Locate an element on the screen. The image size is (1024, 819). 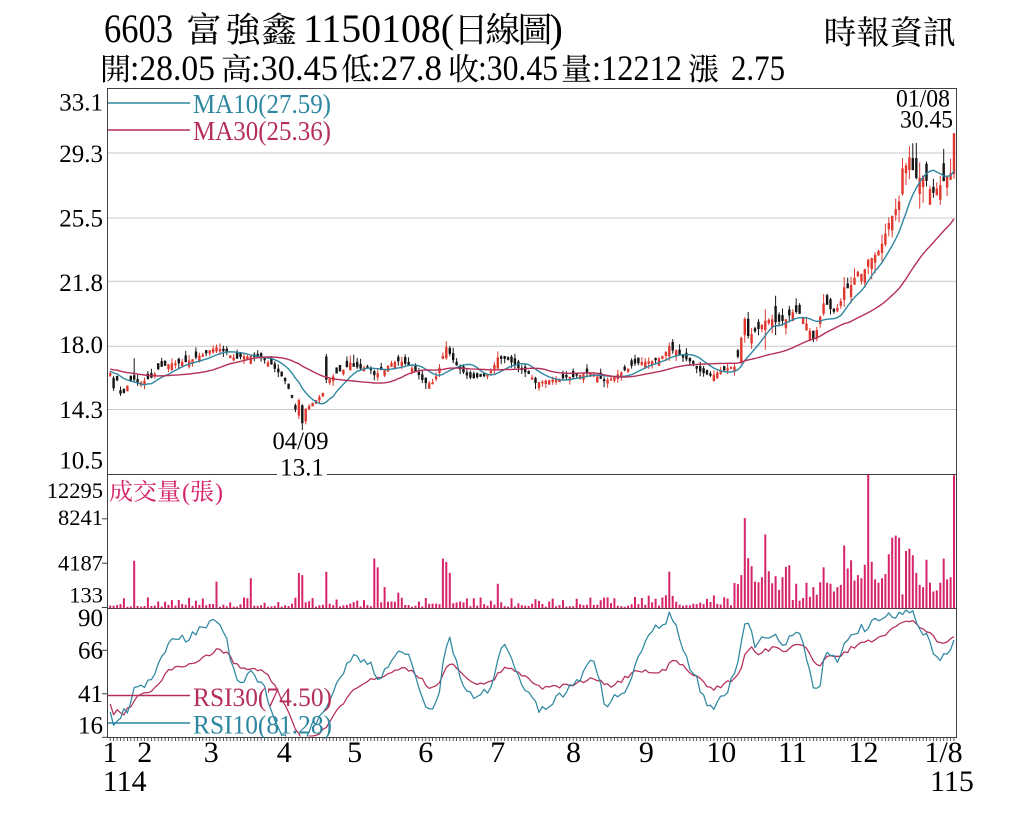
svg-text: 6603 is located at coordinates (138, 28).